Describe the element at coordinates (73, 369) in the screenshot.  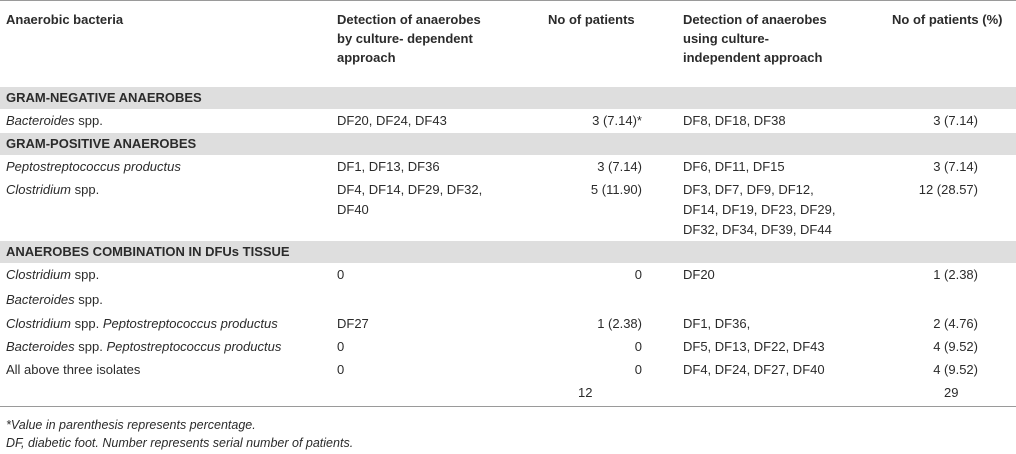
I see `row-all-three-name: All above three isolates` at that location.